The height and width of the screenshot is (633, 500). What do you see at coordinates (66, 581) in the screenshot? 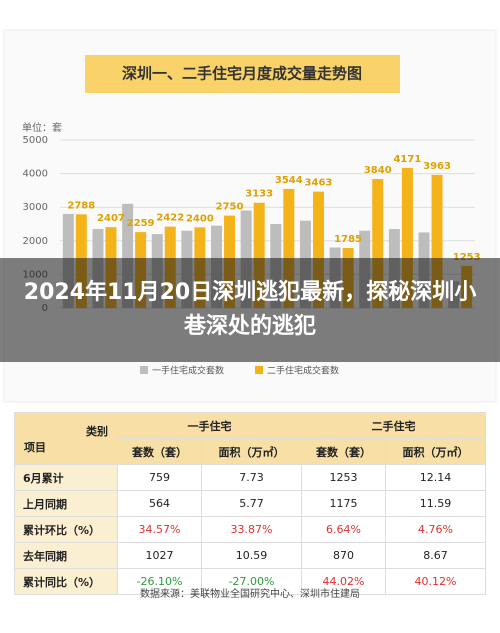
I see `table-cell: 累计同比（%）` at bounding box center [66, 581].